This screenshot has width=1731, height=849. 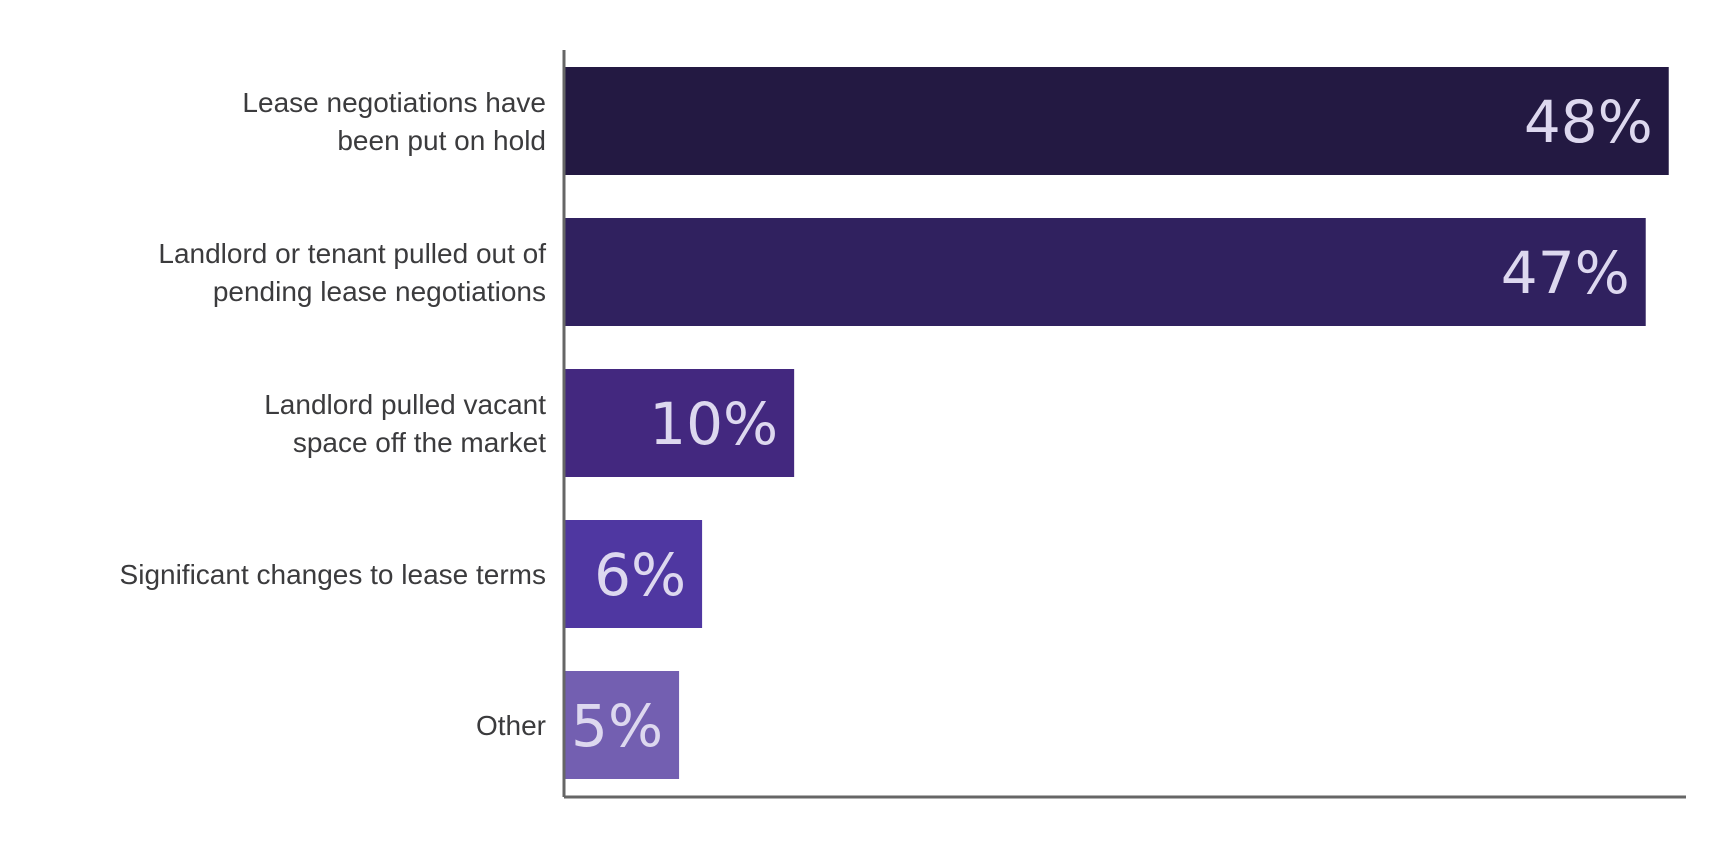 What do you see at coordinates (405, 404) in the screenshot?
I see `category-label-line: Landlord pulled vacant` at bounding box center [405, 404].